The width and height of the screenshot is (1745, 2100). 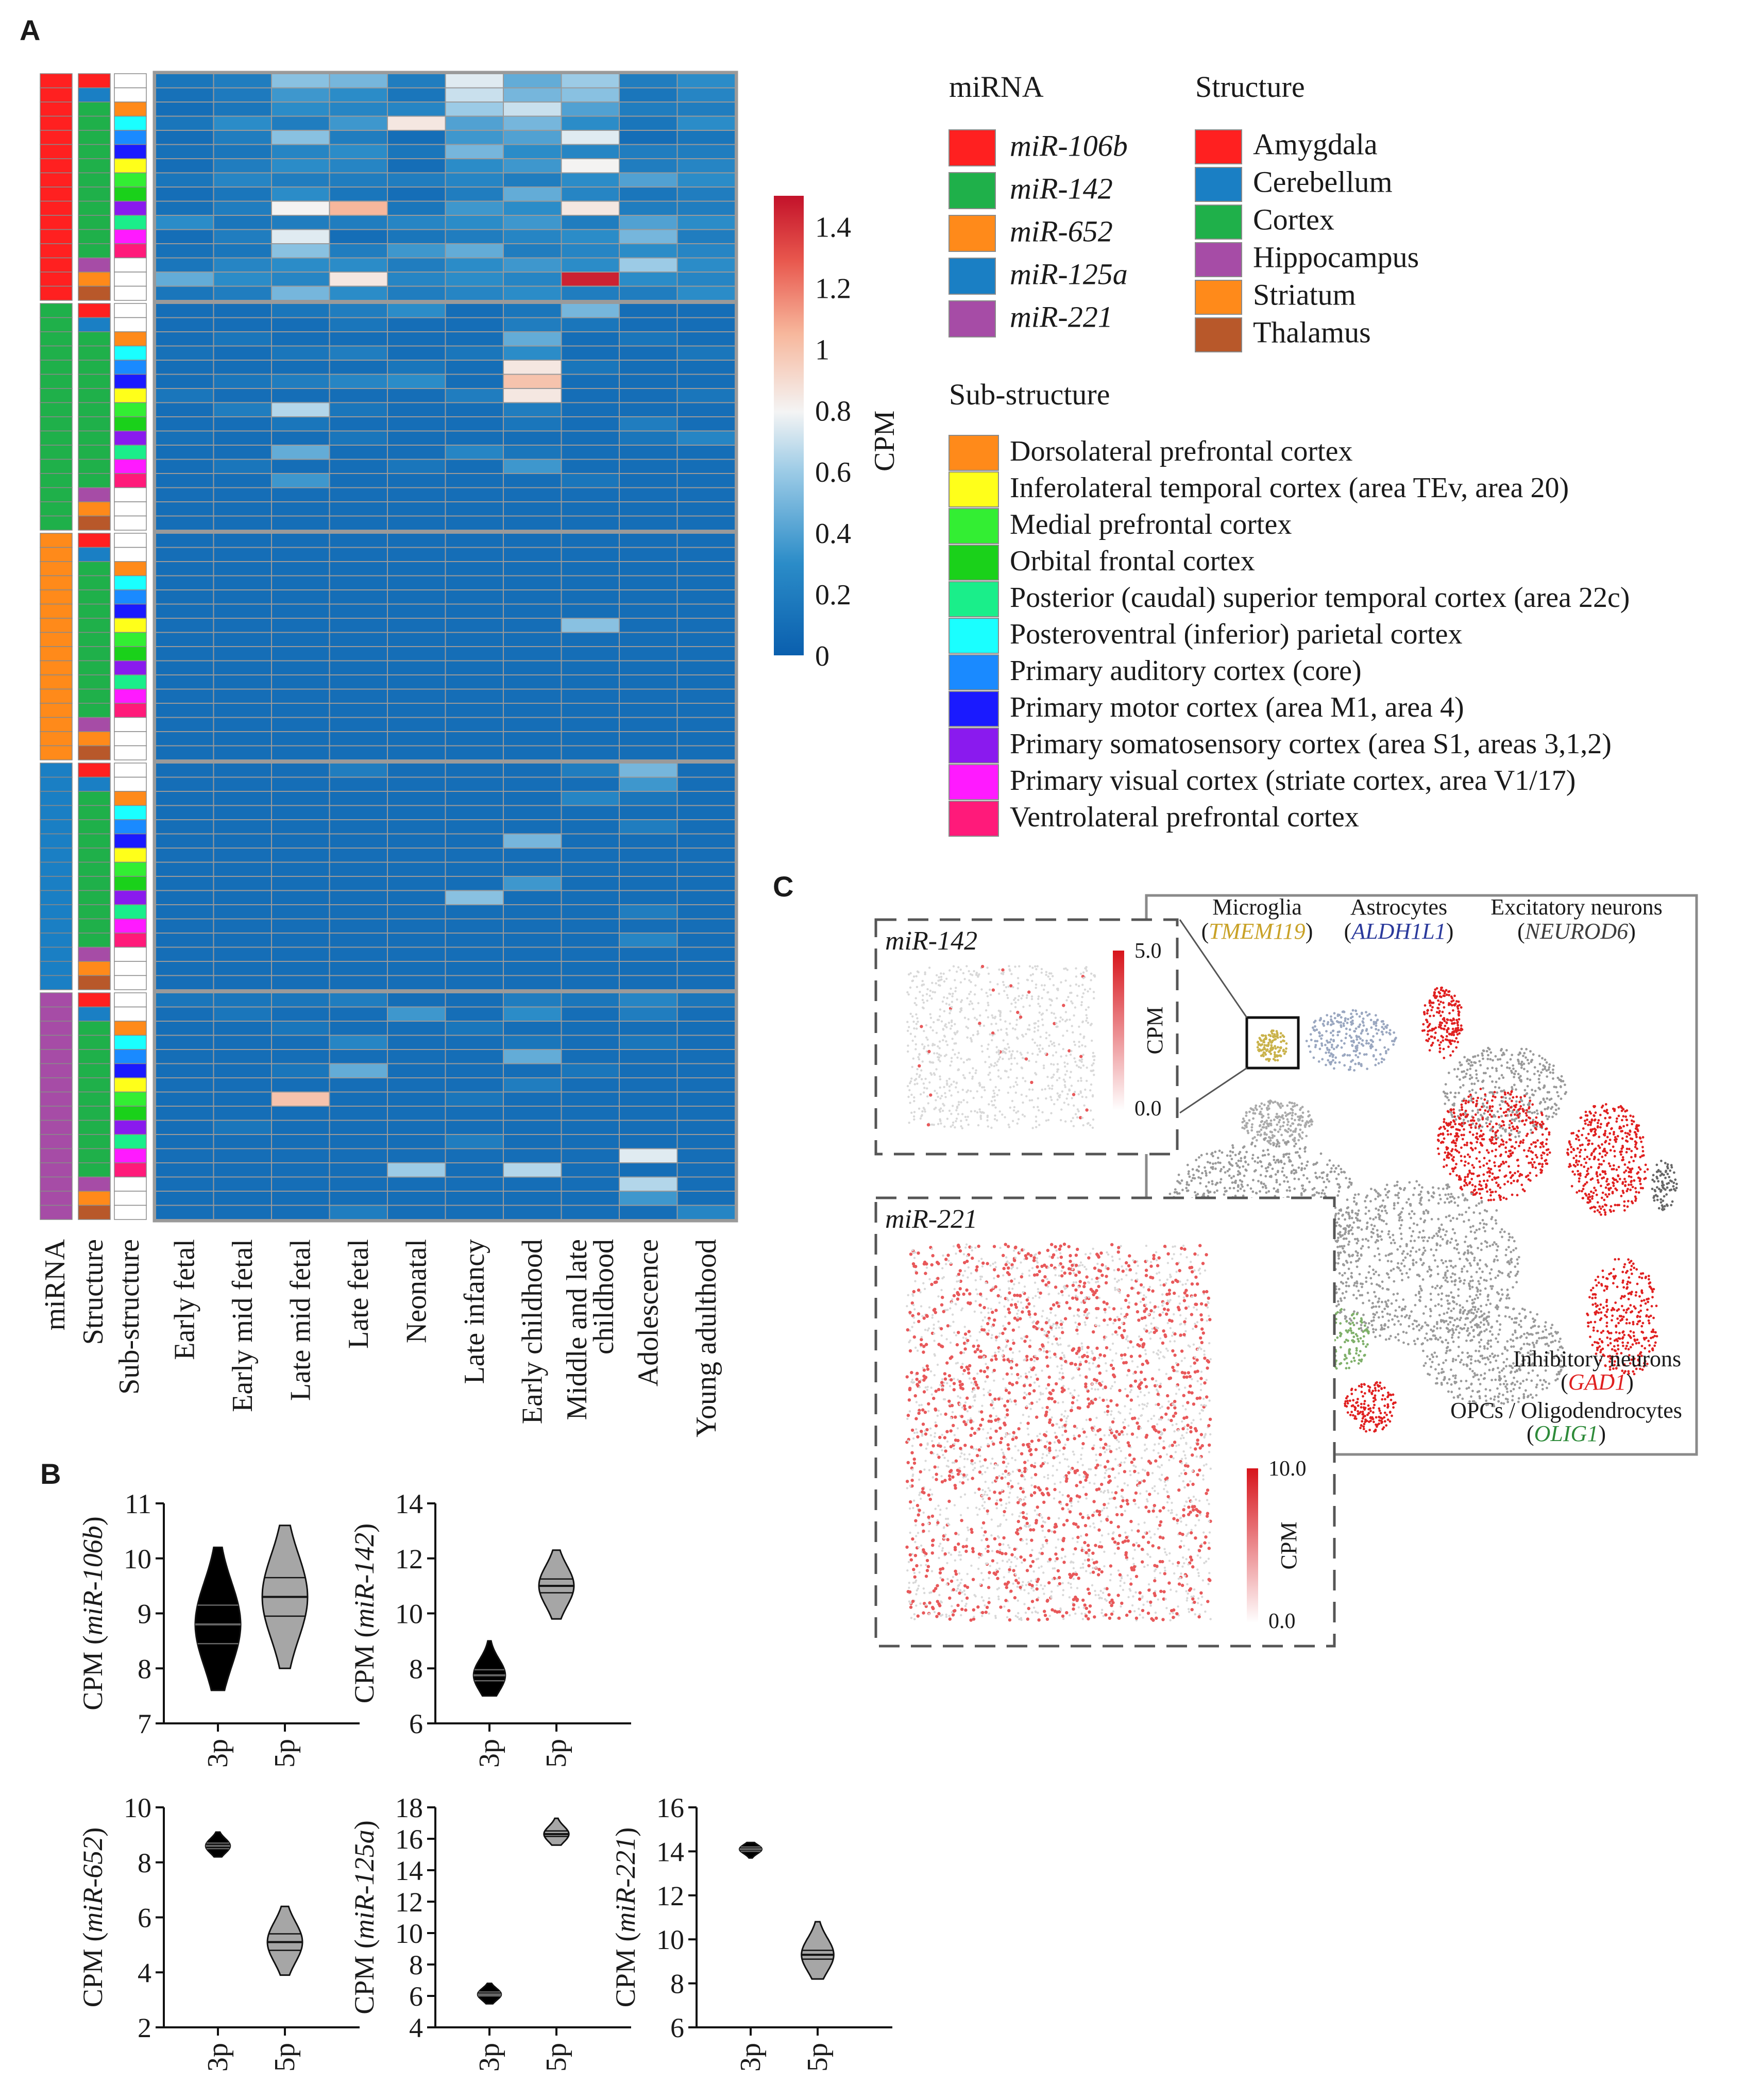 What do you see at coordinates (1069, 274) in the screenshot?
I see `legend-item-label: miR-125a` at bounding box center [1069, 274].